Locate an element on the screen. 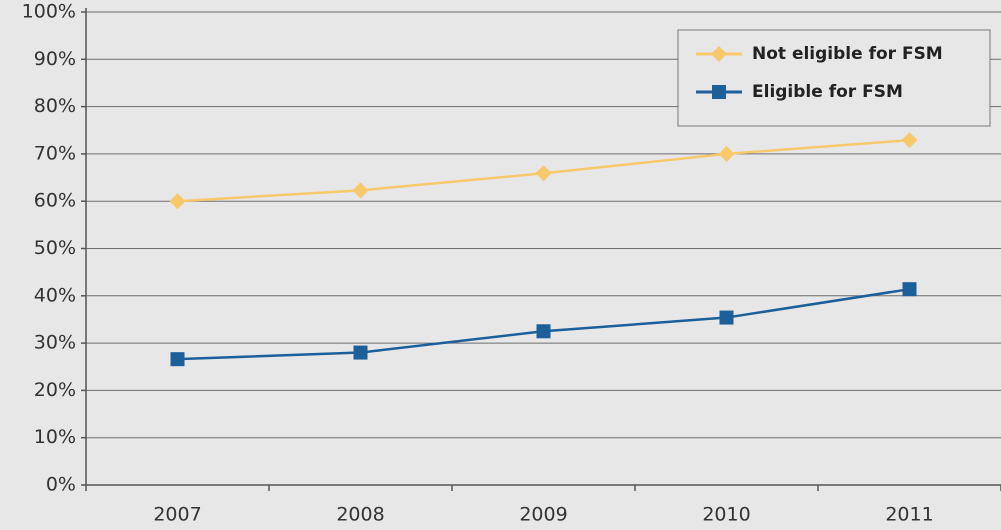 This screenshot has height=530, width=1001. y-tick-label: 0% is located at coordinates (61, 485).